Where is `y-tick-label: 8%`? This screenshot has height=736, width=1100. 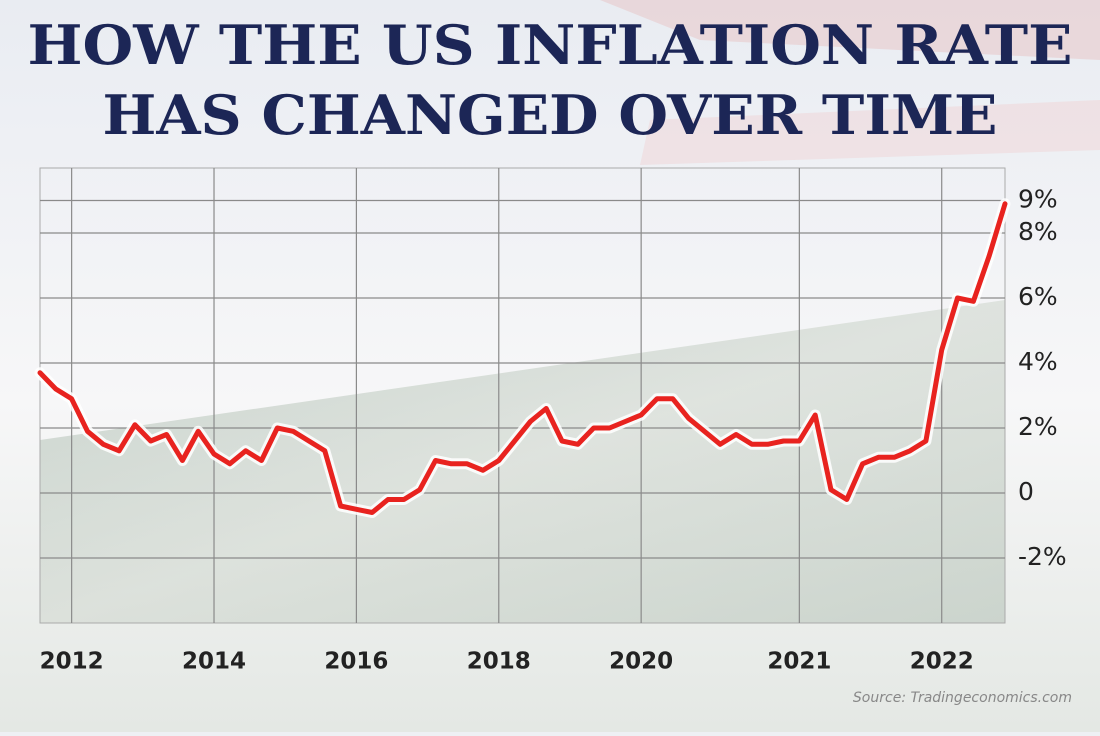 y-tick-label: 8% is located at coordinates (1038, 231).